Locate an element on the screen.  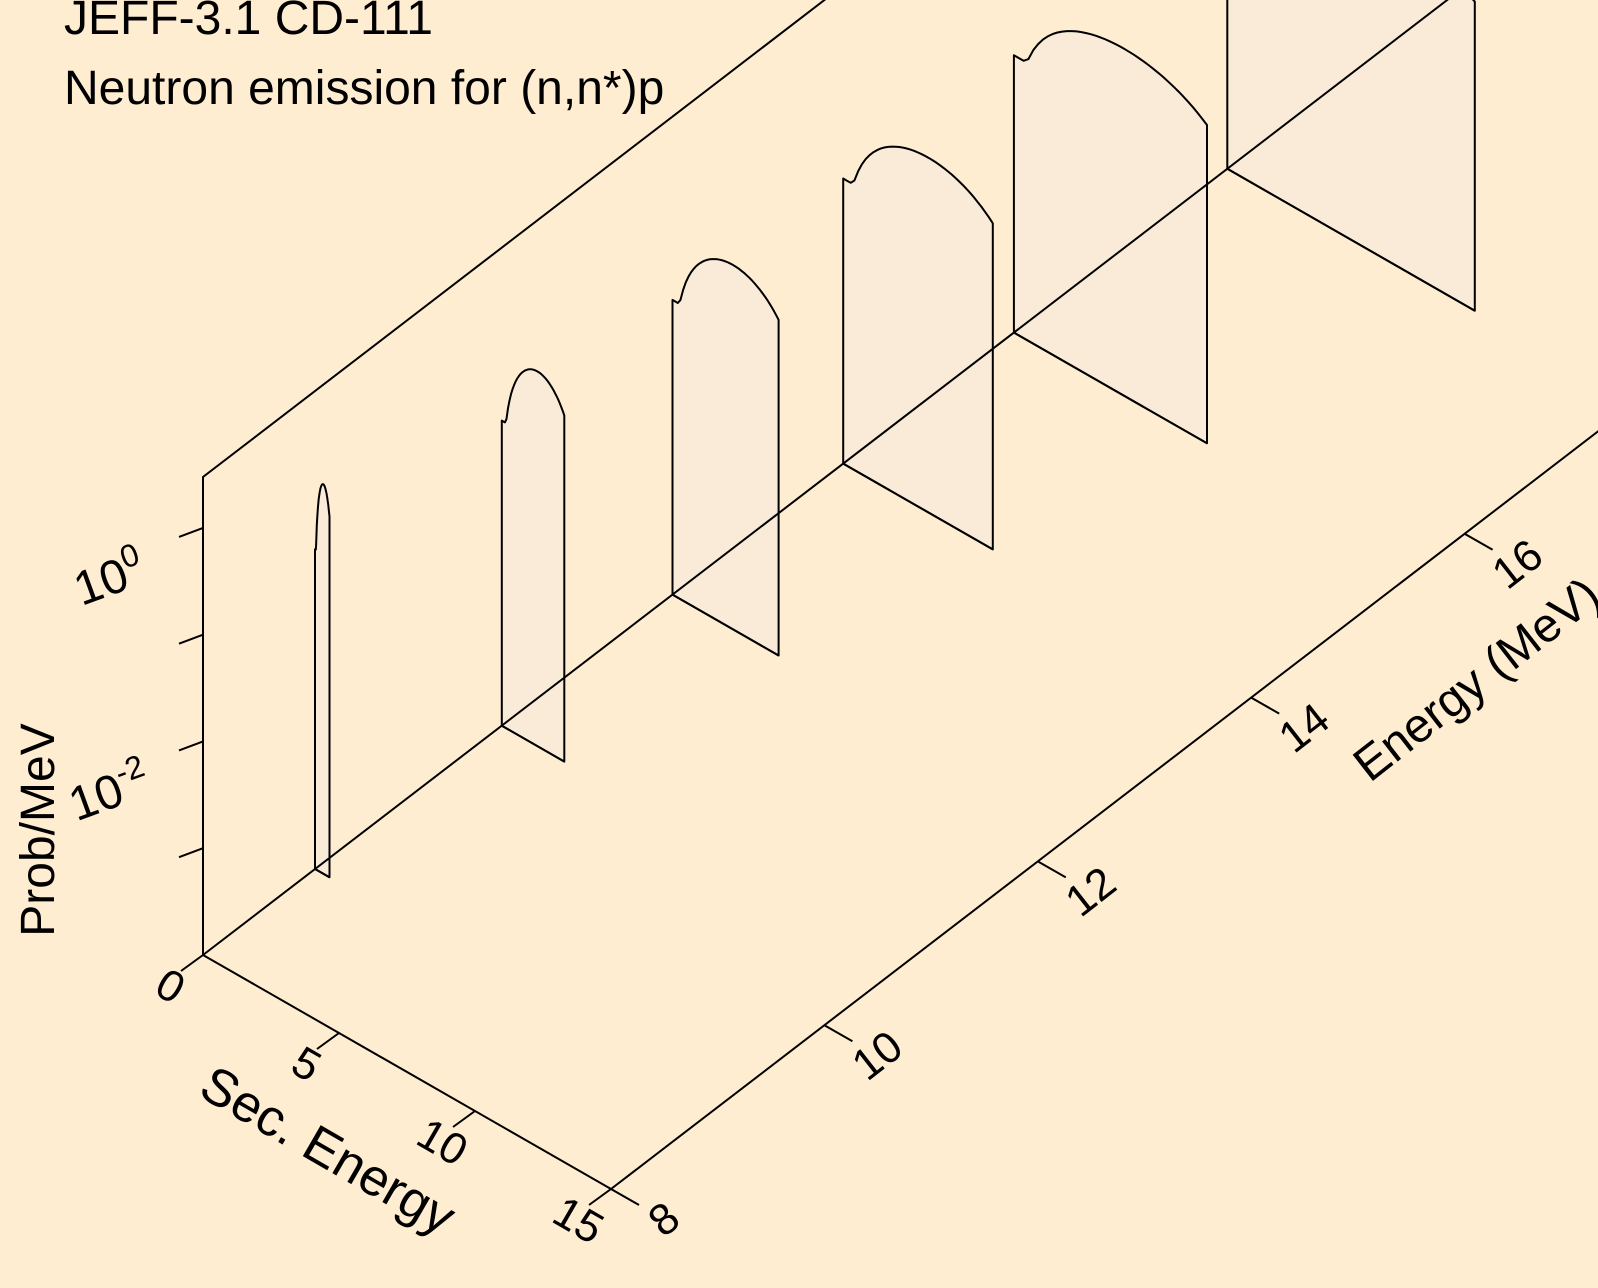
prob-axis-title: Prob/MeV is located at coordinates (38, 829).